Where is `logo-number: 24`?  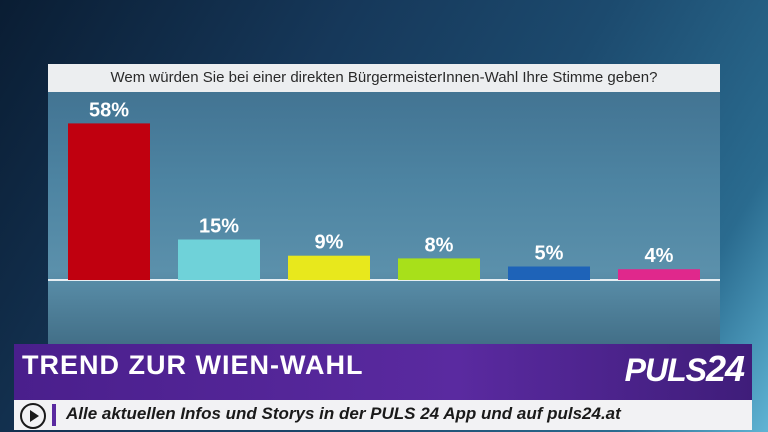
logo-number: 24 is located at coordinates (725, 368).